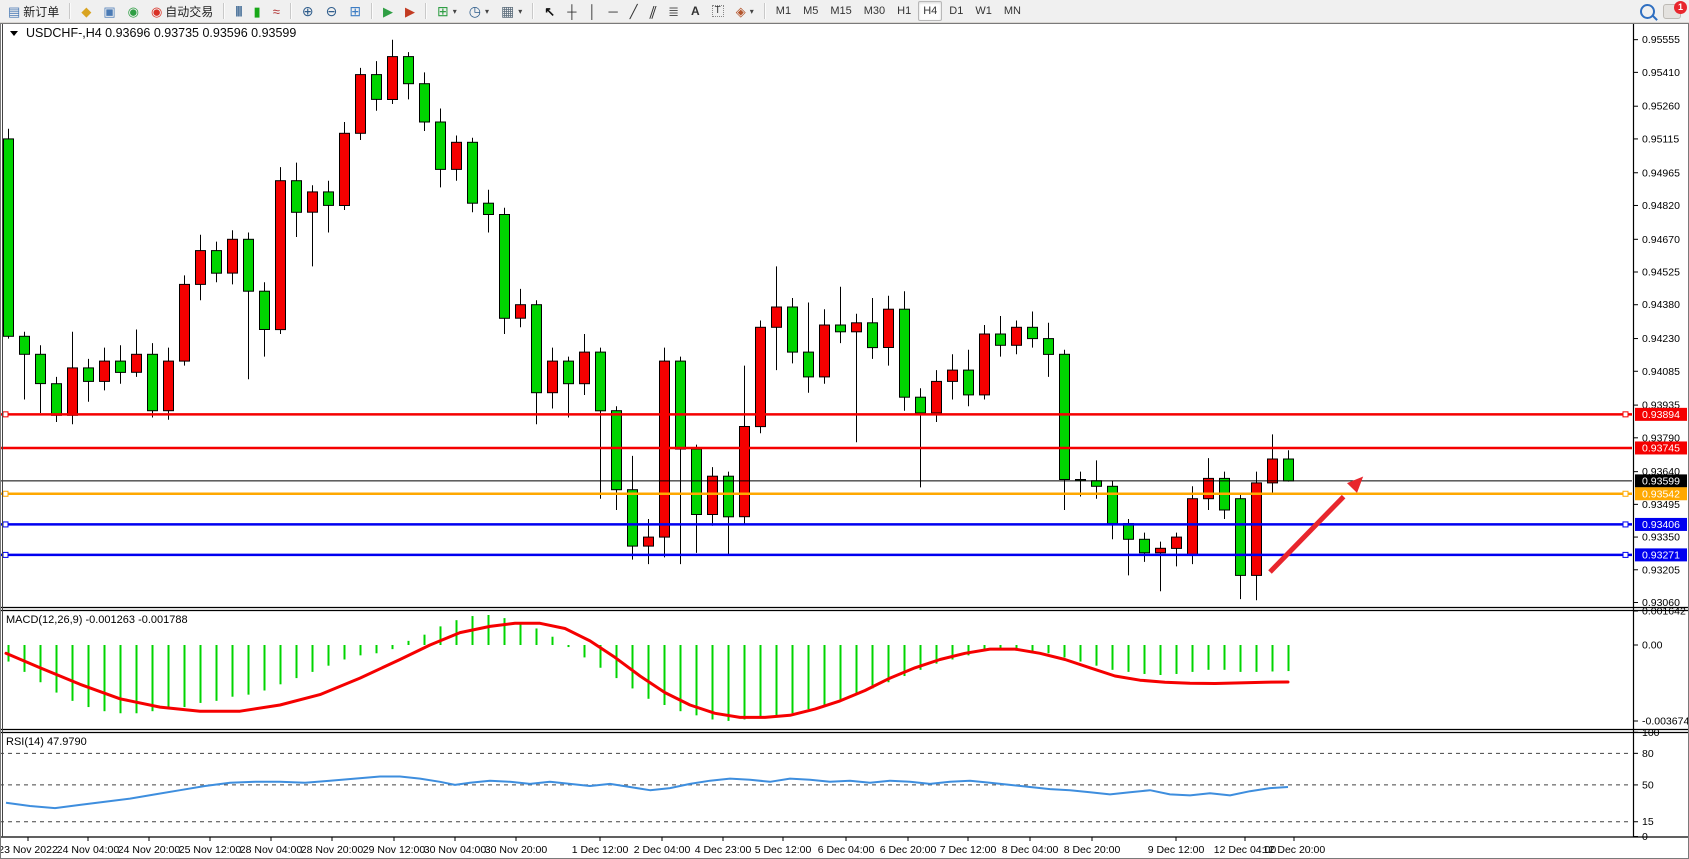 Image resolution: width=1689 pixels, height=859 pixels. Describe the element at coordinates (634, 11) in the screenshot. I see `trendline-tool: ╱` at that location.